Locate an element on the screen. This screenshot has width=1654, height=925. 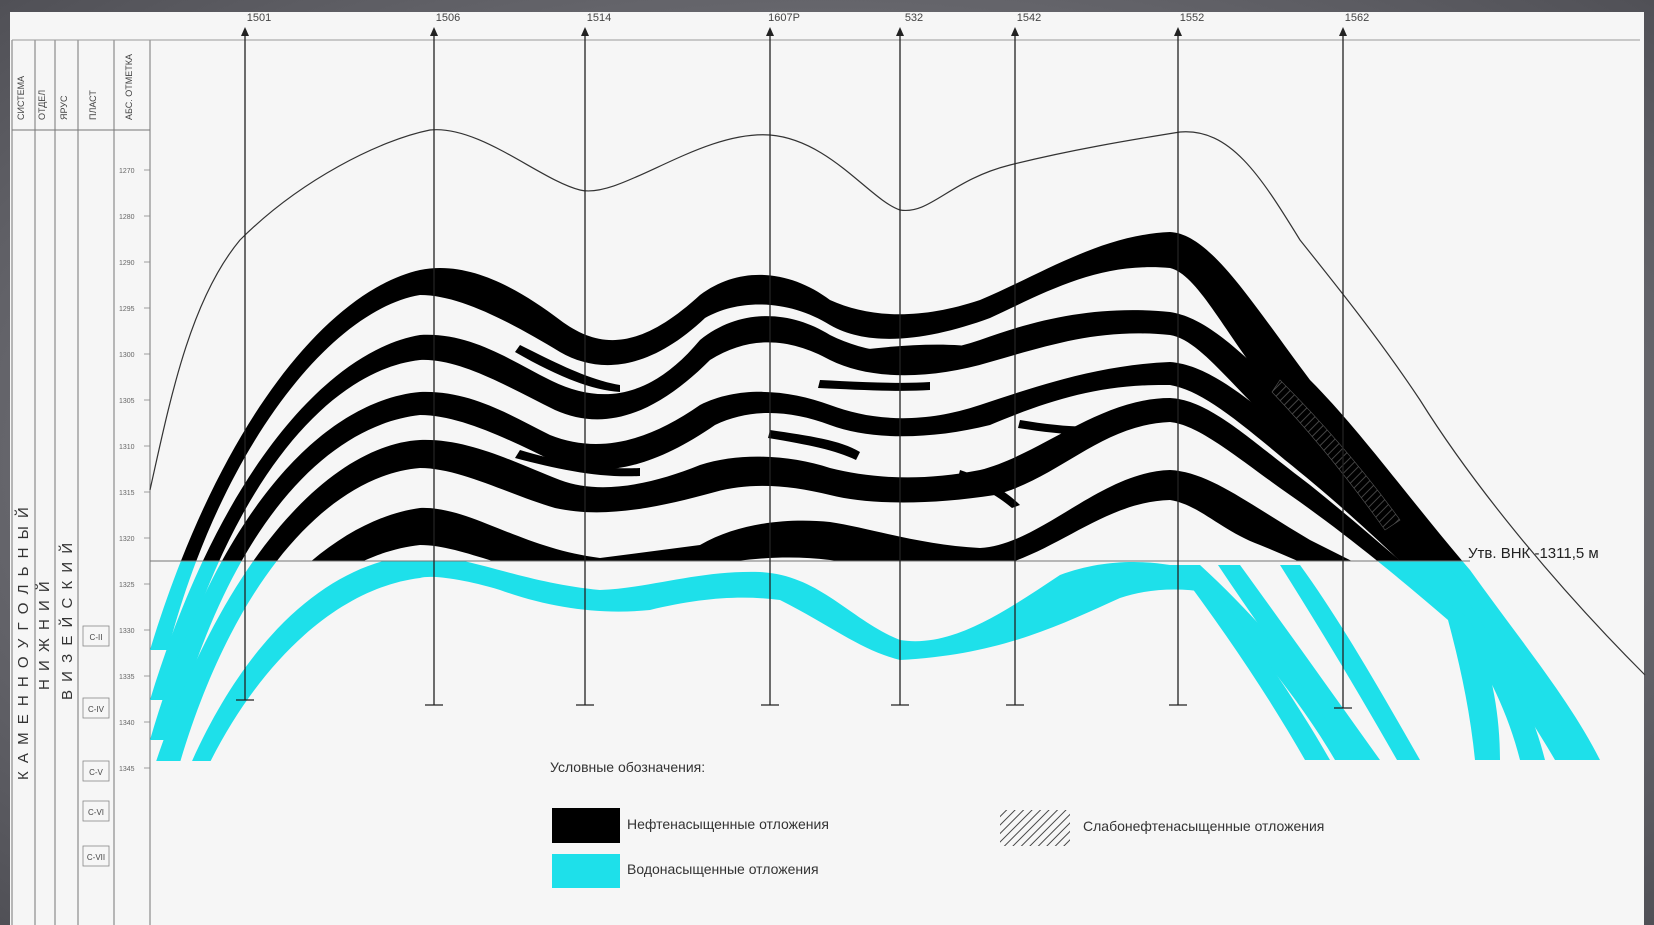
layer-label-1: C-IV is located at coordinates (96, 709).